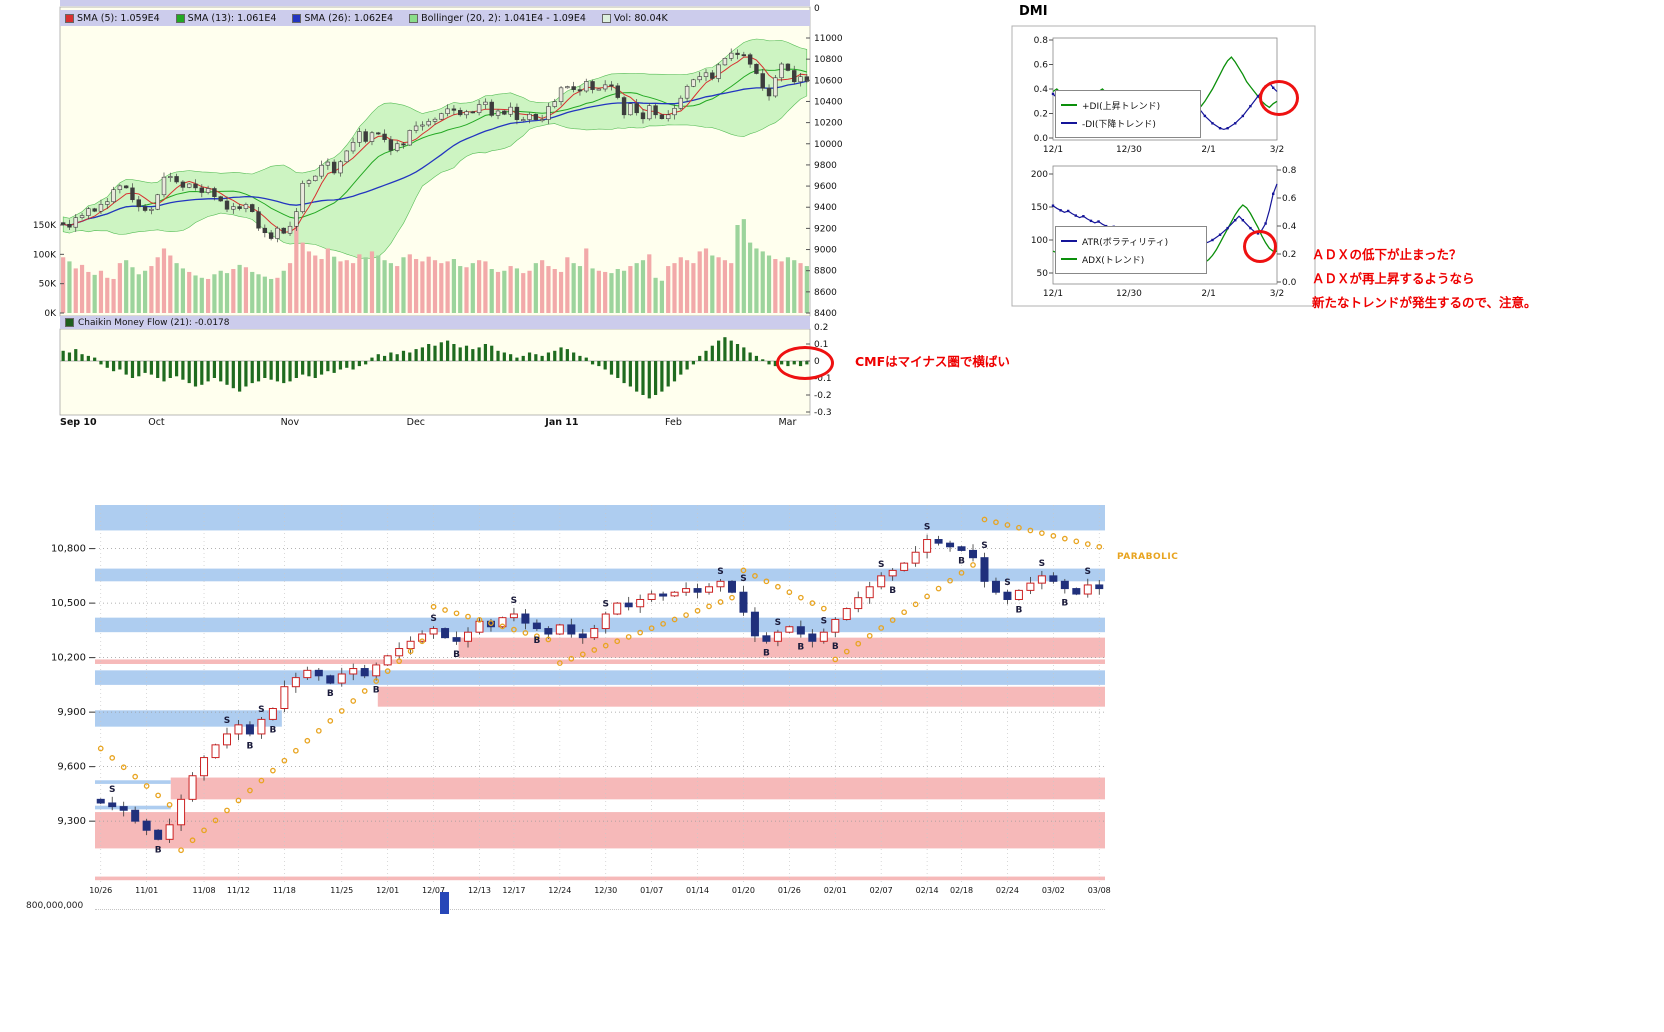  Describe the element at coordinates (78, 422) in the screenshot. I see `svg-text: Sep 10` at that location.